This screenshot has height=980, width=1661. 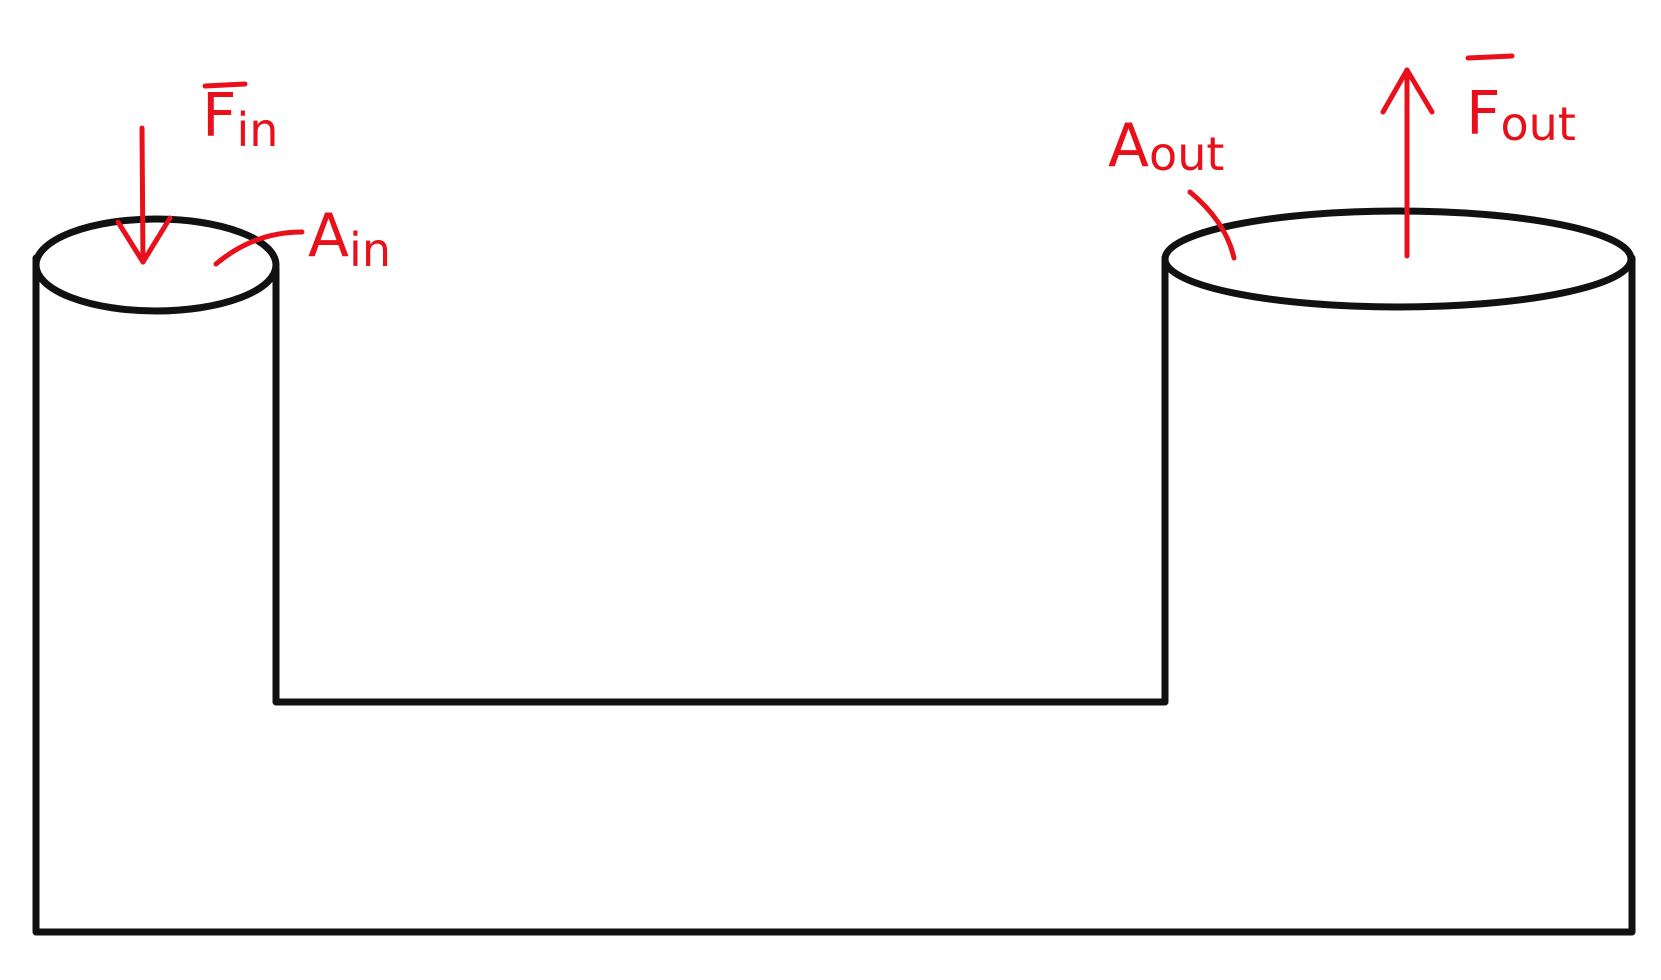 I want to click on force-in-symbol: F, so click(x=219, y=116).